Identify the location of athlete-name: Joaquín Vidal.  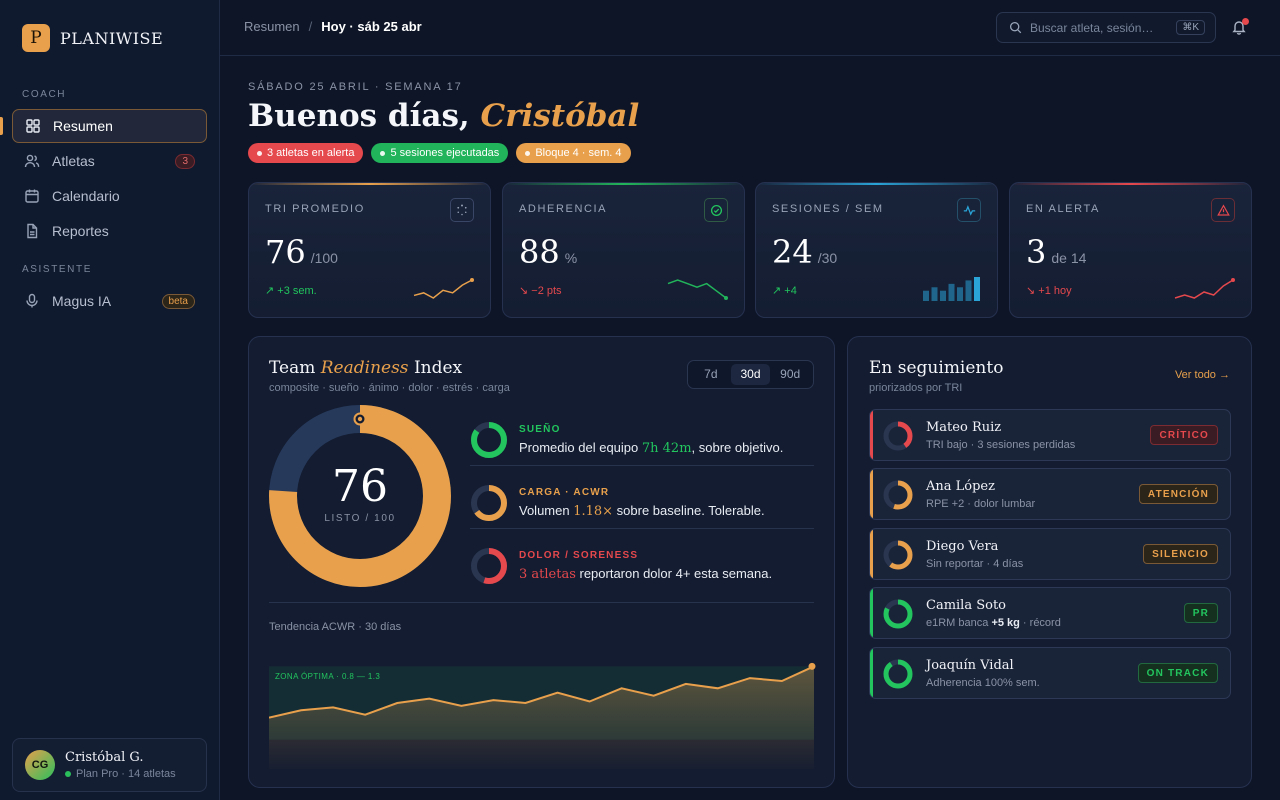
(970, 665).